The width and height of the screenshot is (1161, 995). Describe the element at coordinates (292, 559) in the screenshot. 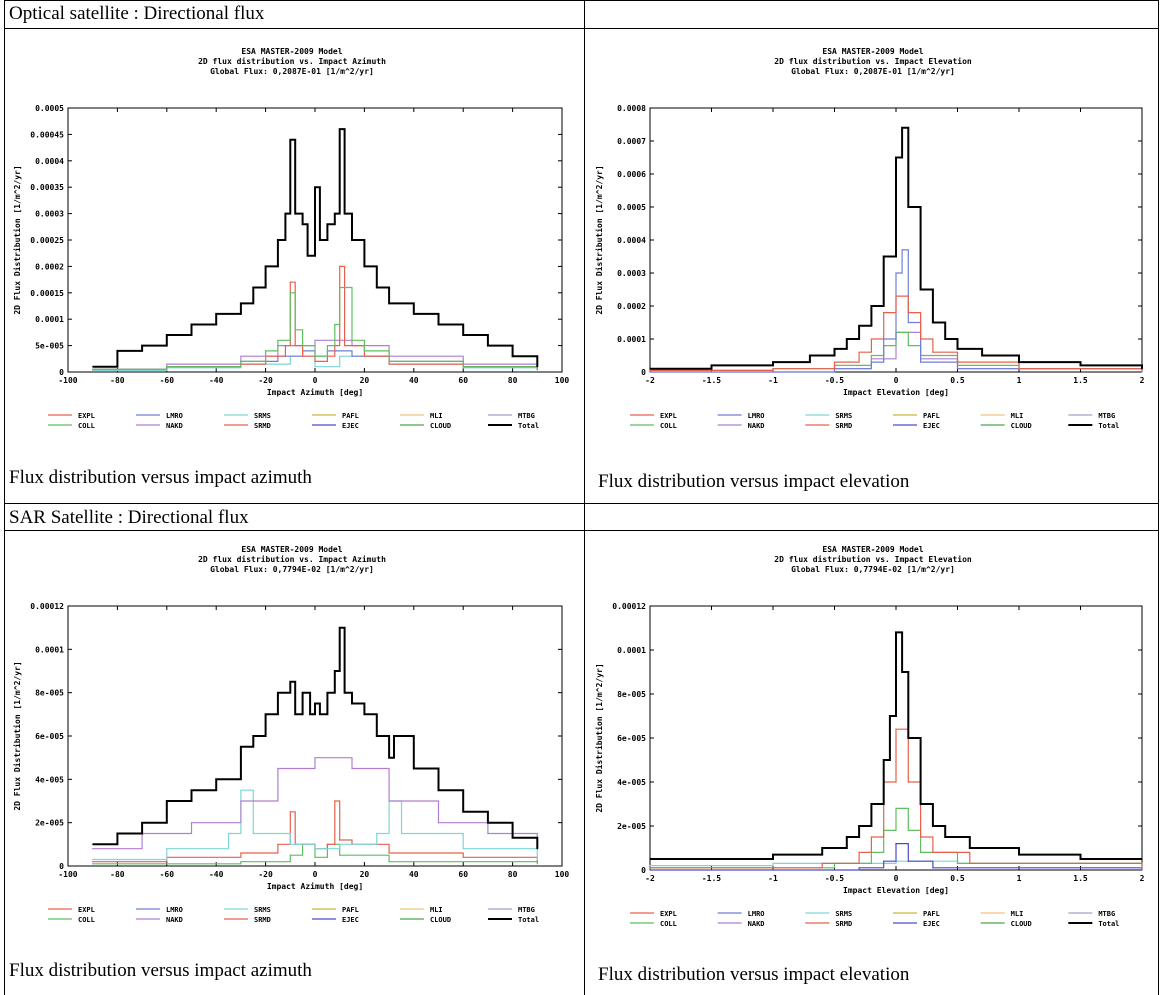

I see `chart-subtitle: 2D flux distribution vs. Impact Azimuth` at that location.